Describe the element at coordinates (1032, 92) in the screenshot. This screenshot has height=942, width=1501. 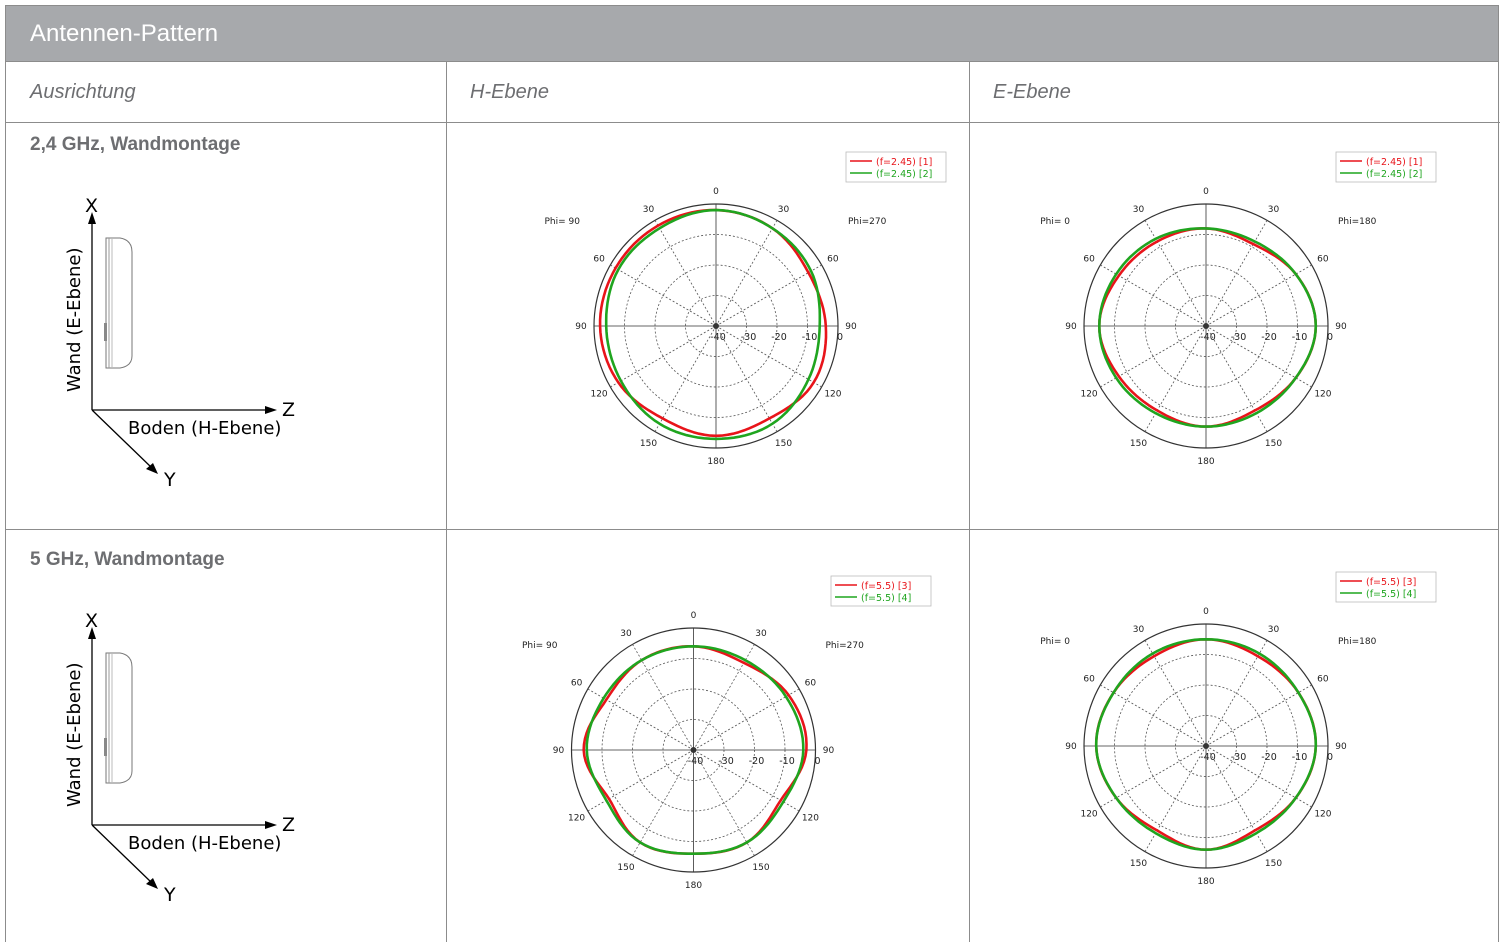
I see `column-header-label: E-Ebene` at that location.